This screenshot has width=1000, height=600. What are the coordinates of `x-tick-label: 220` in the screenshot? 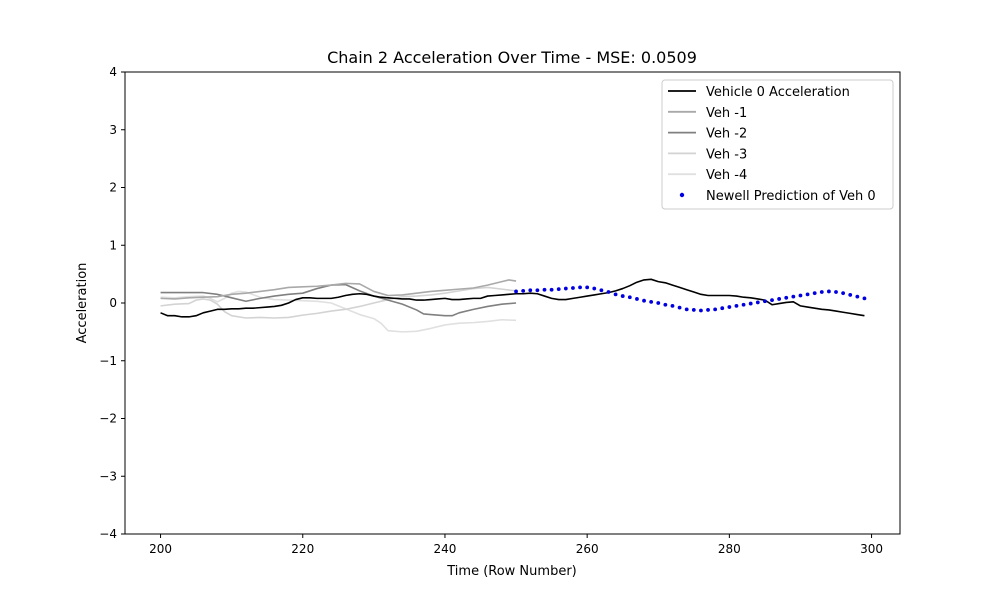 It's located at (302, 549).